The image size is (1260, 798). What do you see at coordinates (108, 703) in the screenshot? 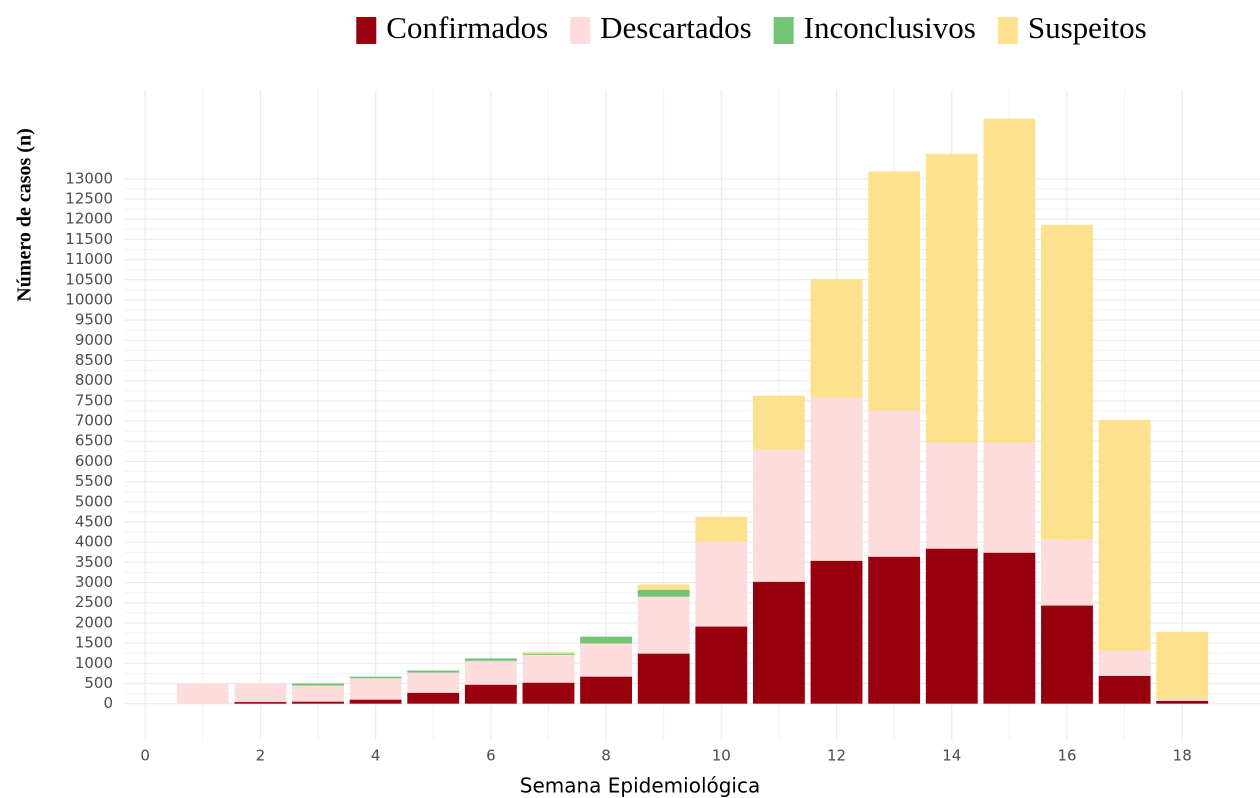
I see `y-tick-label: 0` at bounding box center [108, 703].